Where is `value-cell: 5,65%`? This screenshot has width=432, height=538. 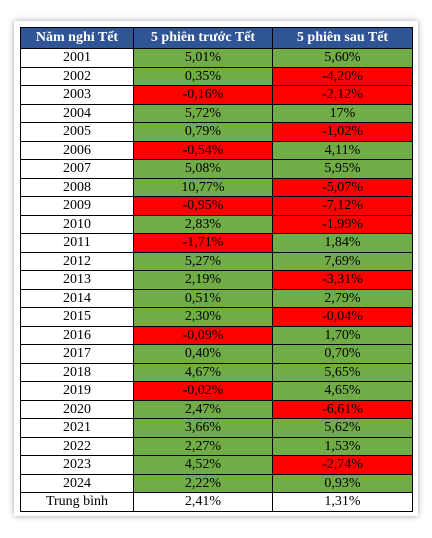 value-cell: 5,65% is located at coordinates (342, 372).